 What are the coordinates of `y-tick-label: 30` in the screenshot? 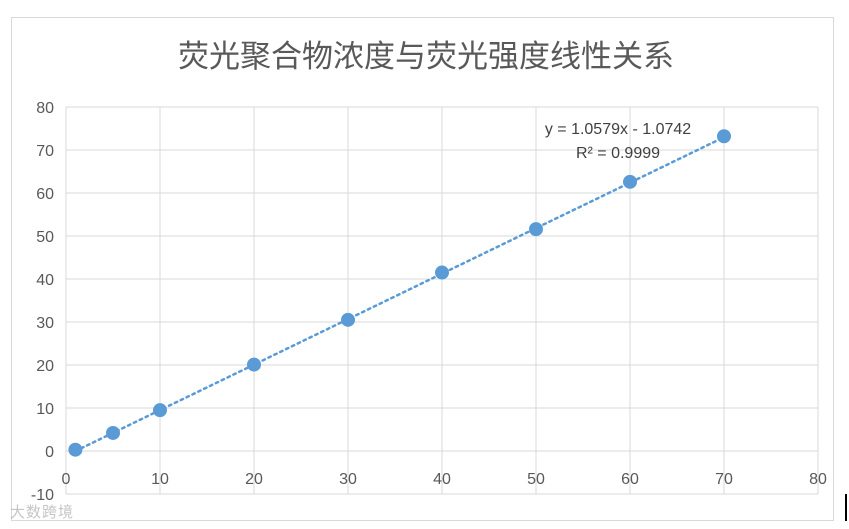 It's located at (45, 323).